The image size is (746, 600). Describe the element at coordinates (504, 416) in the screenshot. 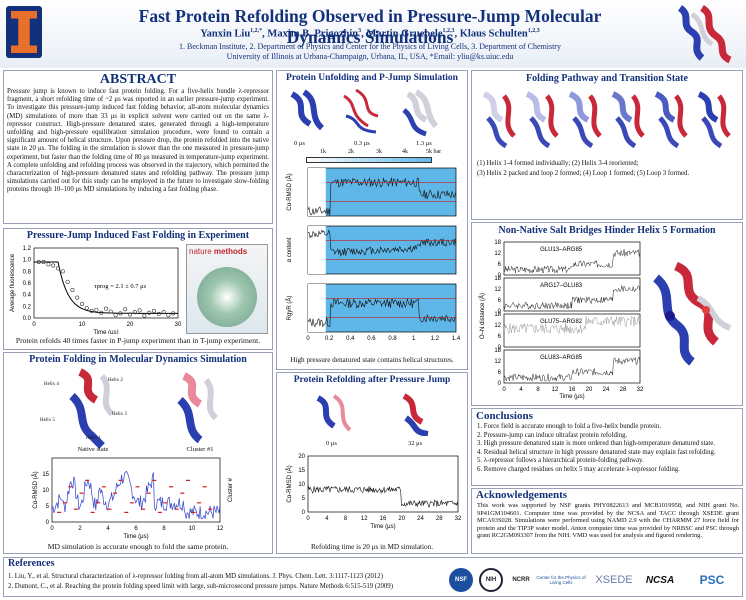

I see `conclusions-heading: Conclusions` at that location.